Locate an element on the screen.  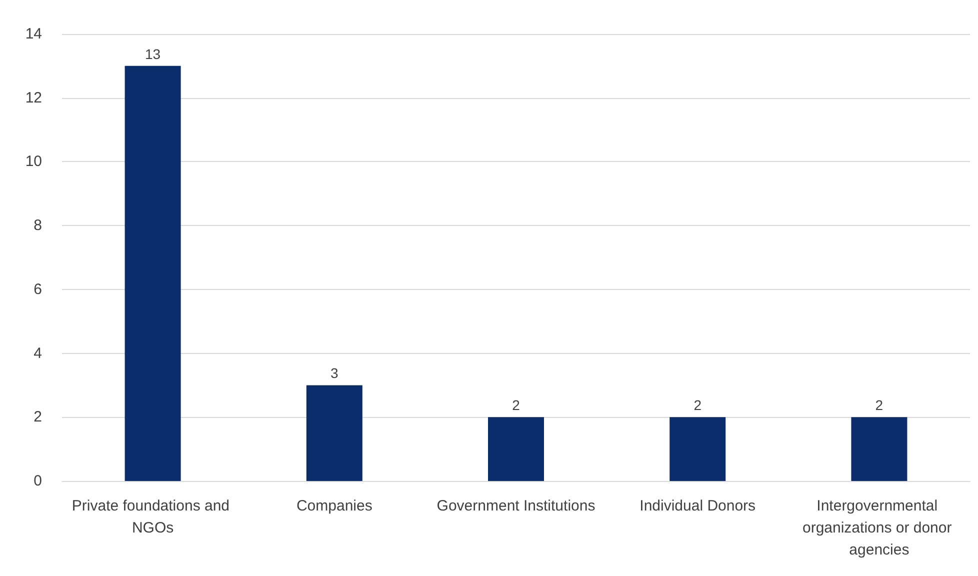
data-label: 13 is located at coordinates (153, 54).